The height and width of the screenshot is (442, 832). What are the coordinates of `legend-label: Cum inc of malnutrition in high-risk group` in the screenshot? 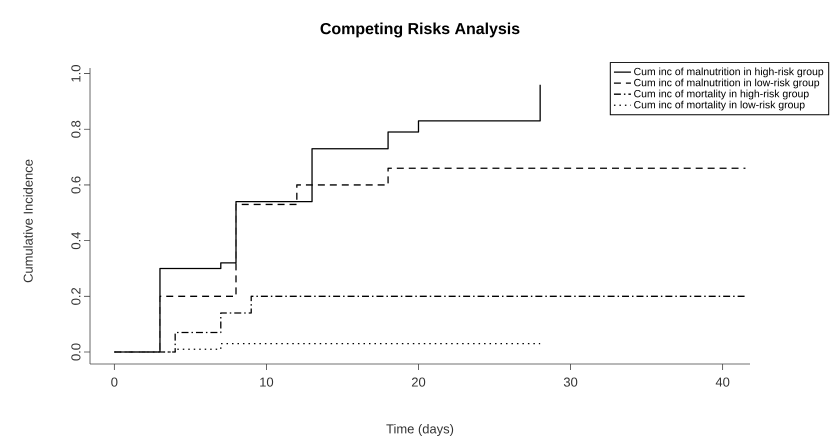 It's located at (729, 73).